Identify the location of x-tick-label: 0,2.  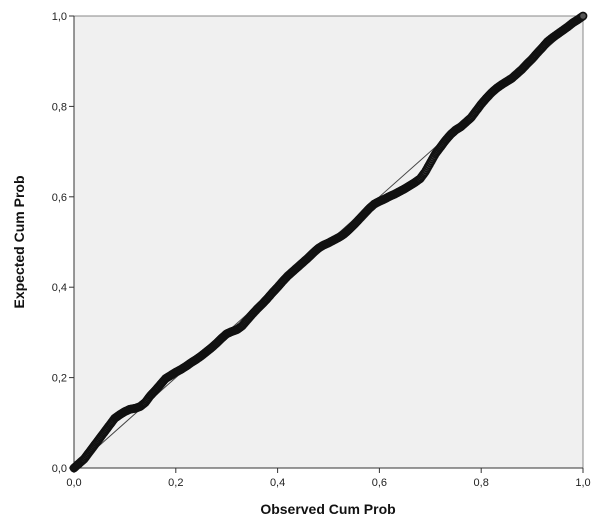
(175, 483).